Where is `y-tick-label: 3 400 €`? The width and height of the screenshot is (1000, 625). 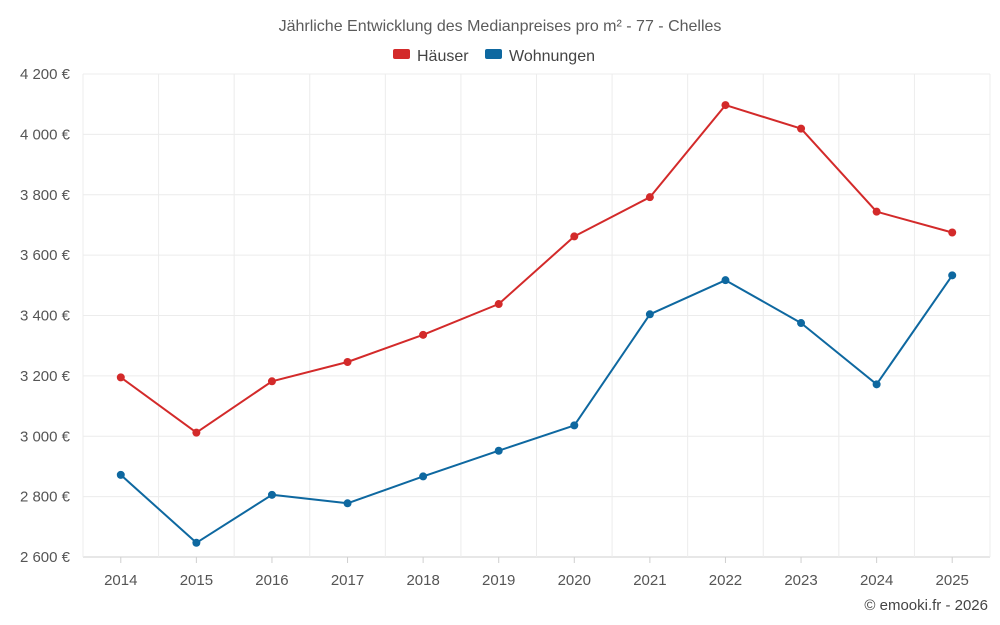
y-tick-label: 3 400 € is located at coordinates (45, 316).